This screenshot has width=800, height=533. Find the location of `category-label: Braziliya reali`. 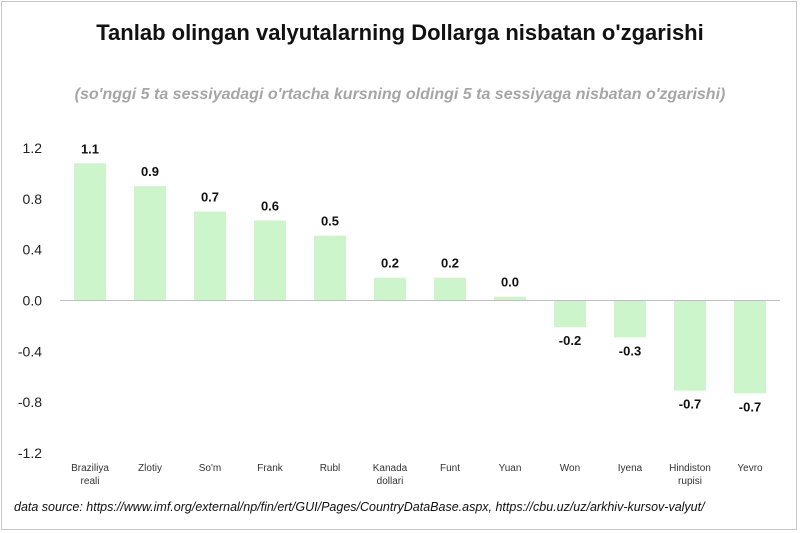

category-label: Braziliya reali is located at coordinates (90, 475).